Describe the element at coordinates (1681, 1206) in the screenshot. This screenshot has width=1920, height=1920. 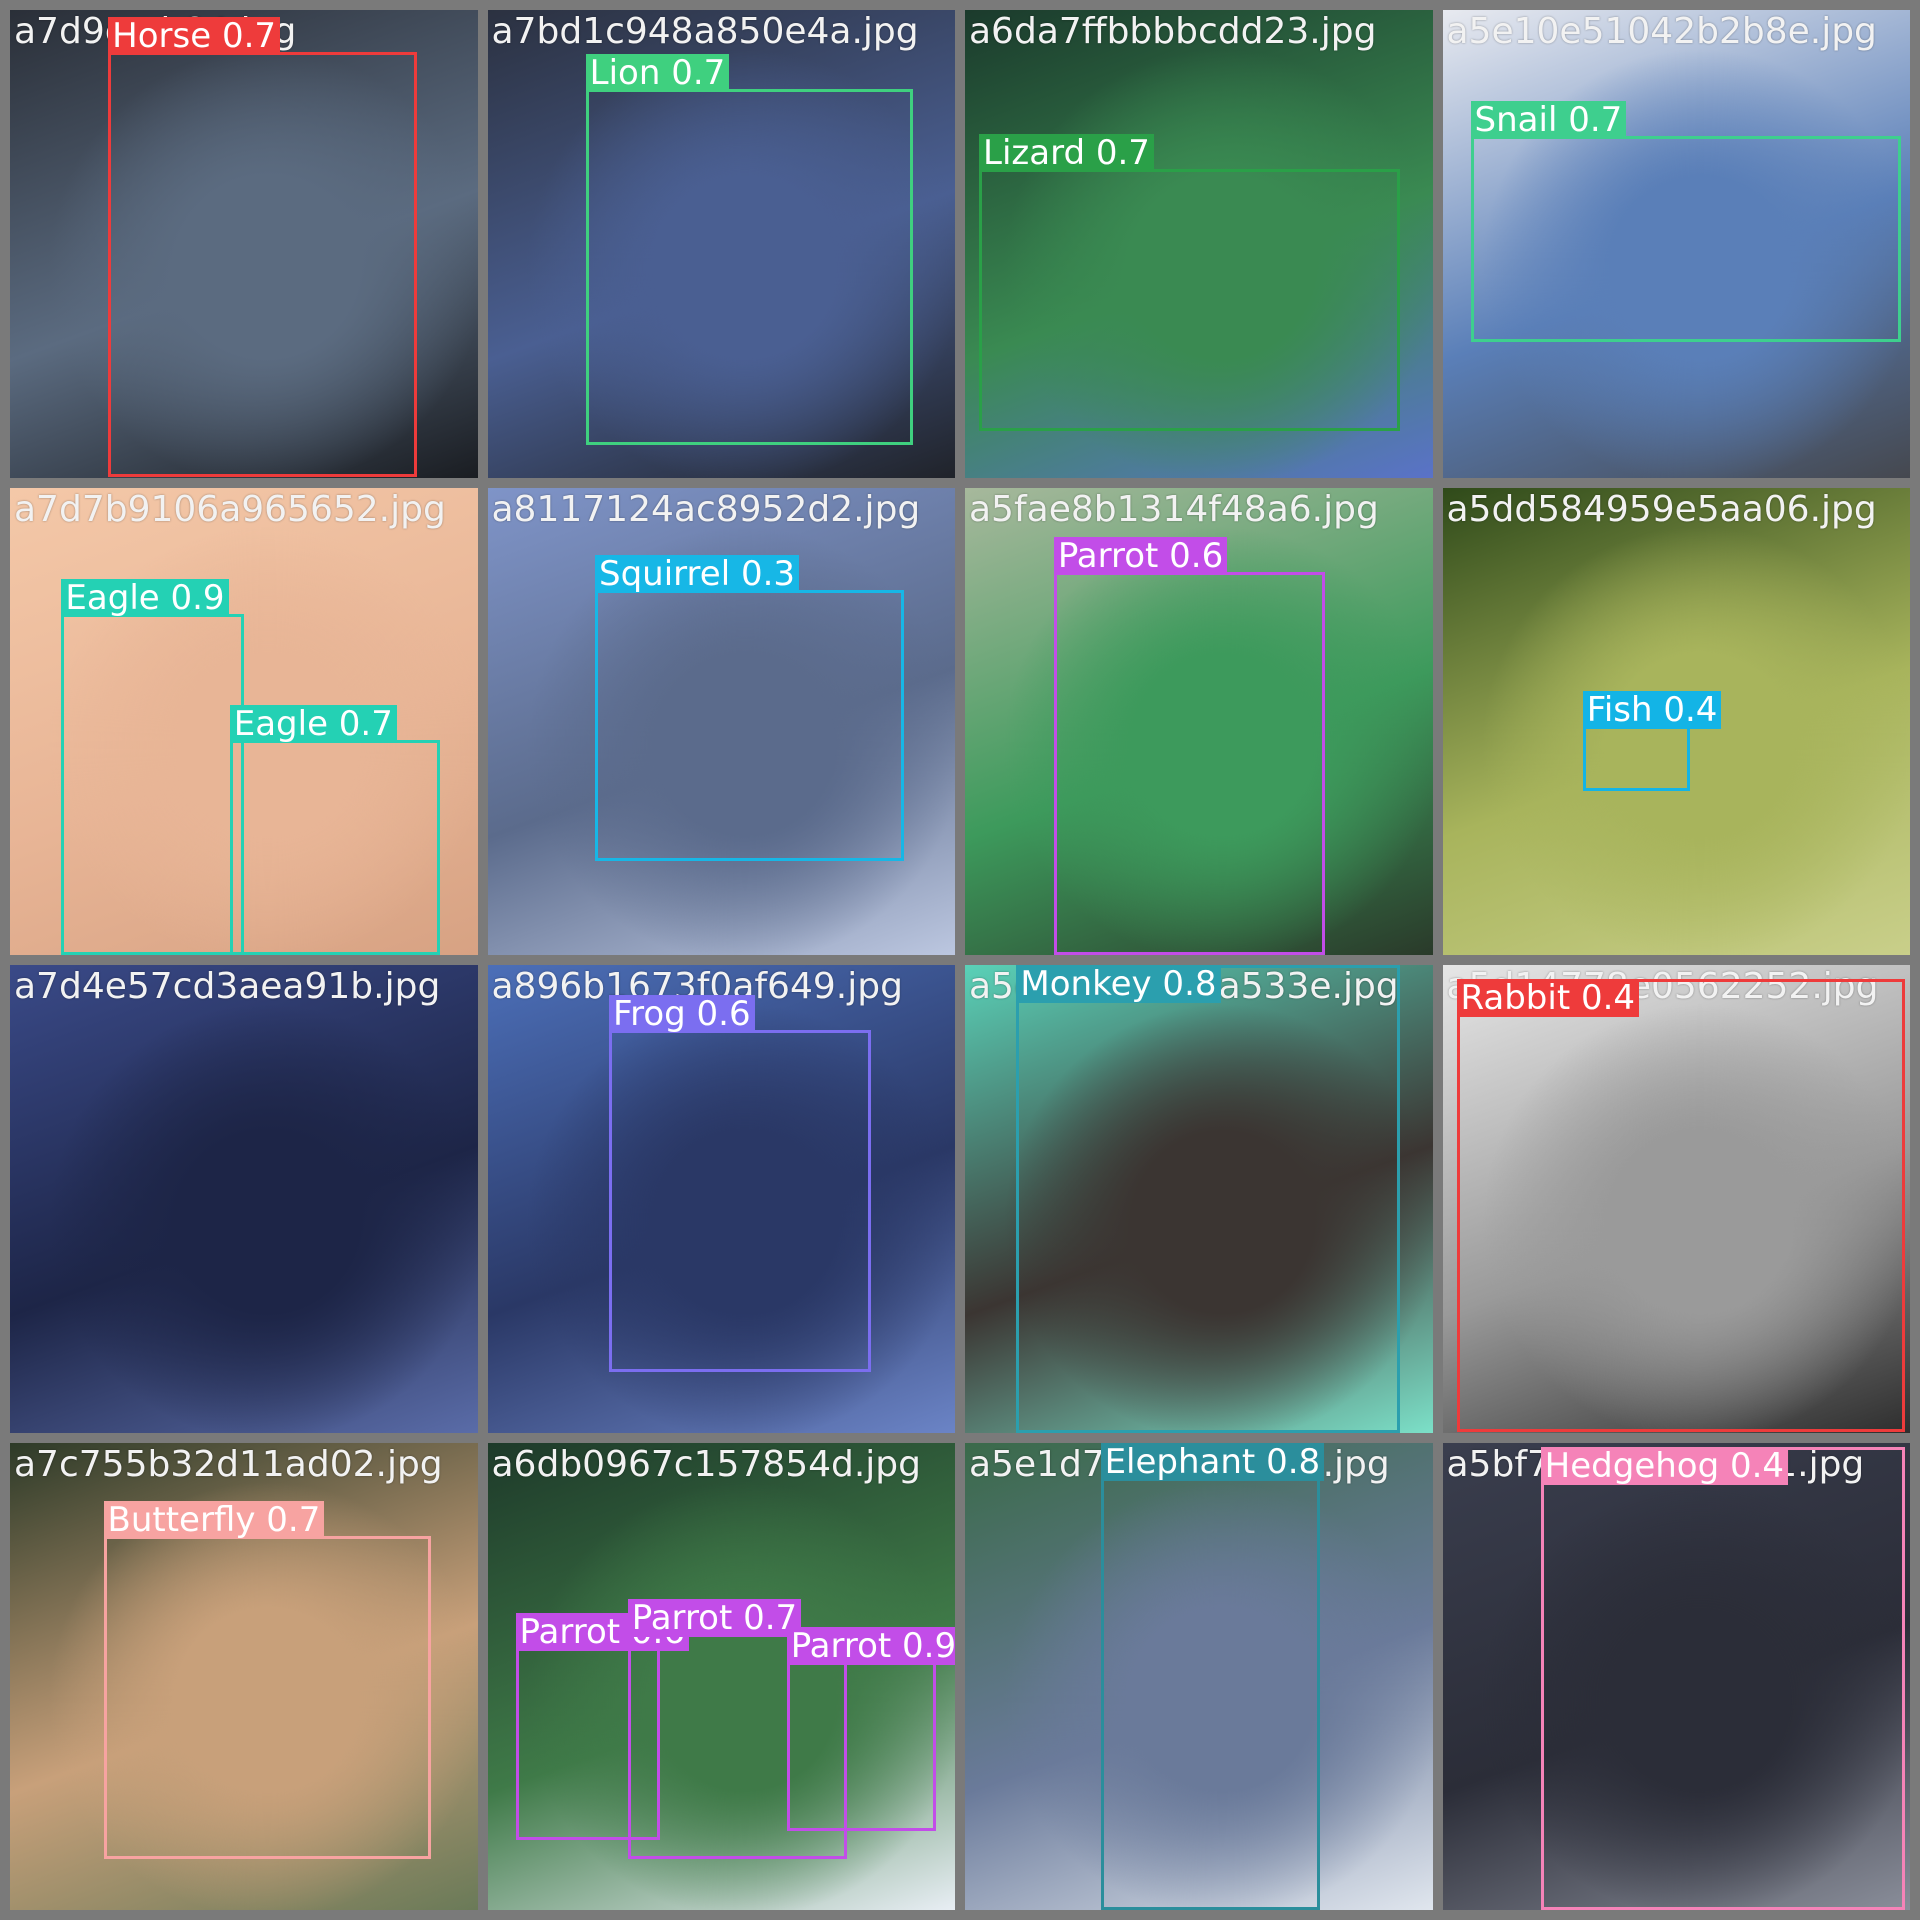
I see `bounding-box: Rabbit 0.4` at that location.